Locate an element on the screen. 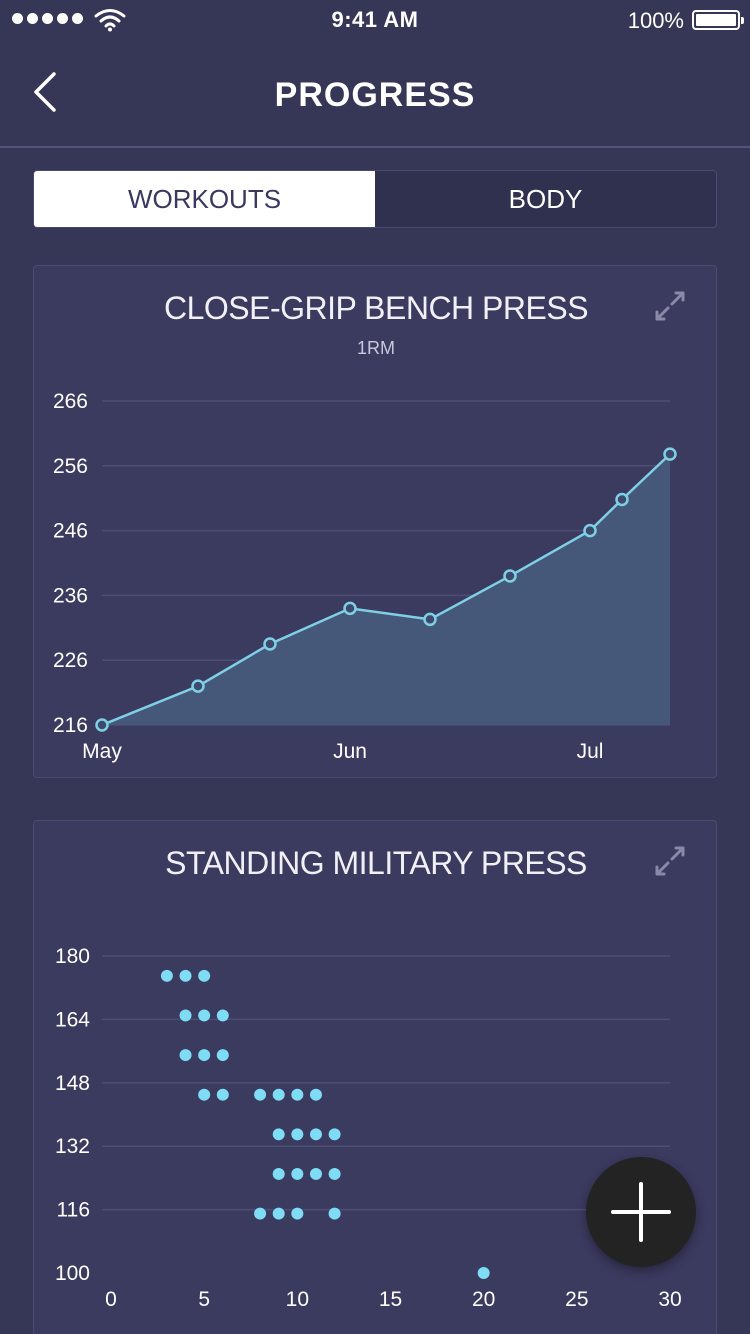 The image size is (750, 1334). plus-icon is located at coordinates (641, 1212).